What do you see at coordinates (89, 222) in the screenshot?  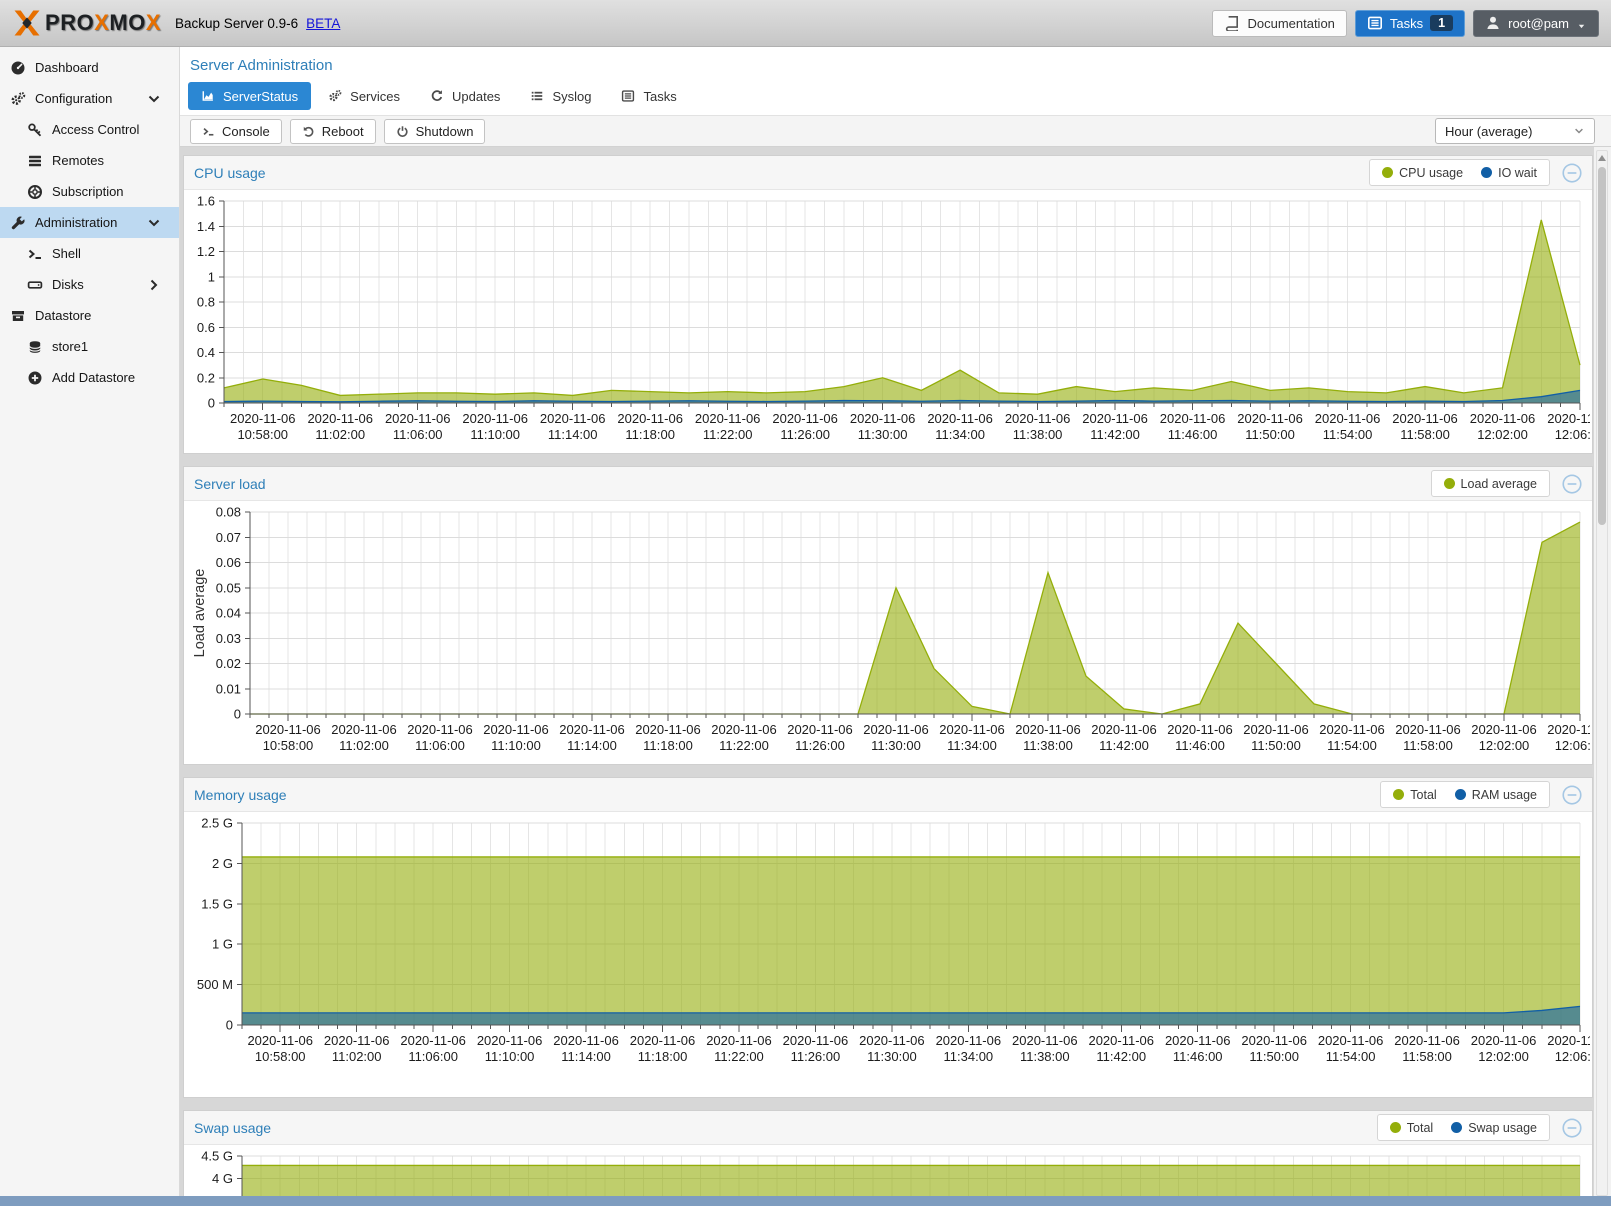 I see `sidebar-item-administration: Administration` at bounding box center [89, 222].